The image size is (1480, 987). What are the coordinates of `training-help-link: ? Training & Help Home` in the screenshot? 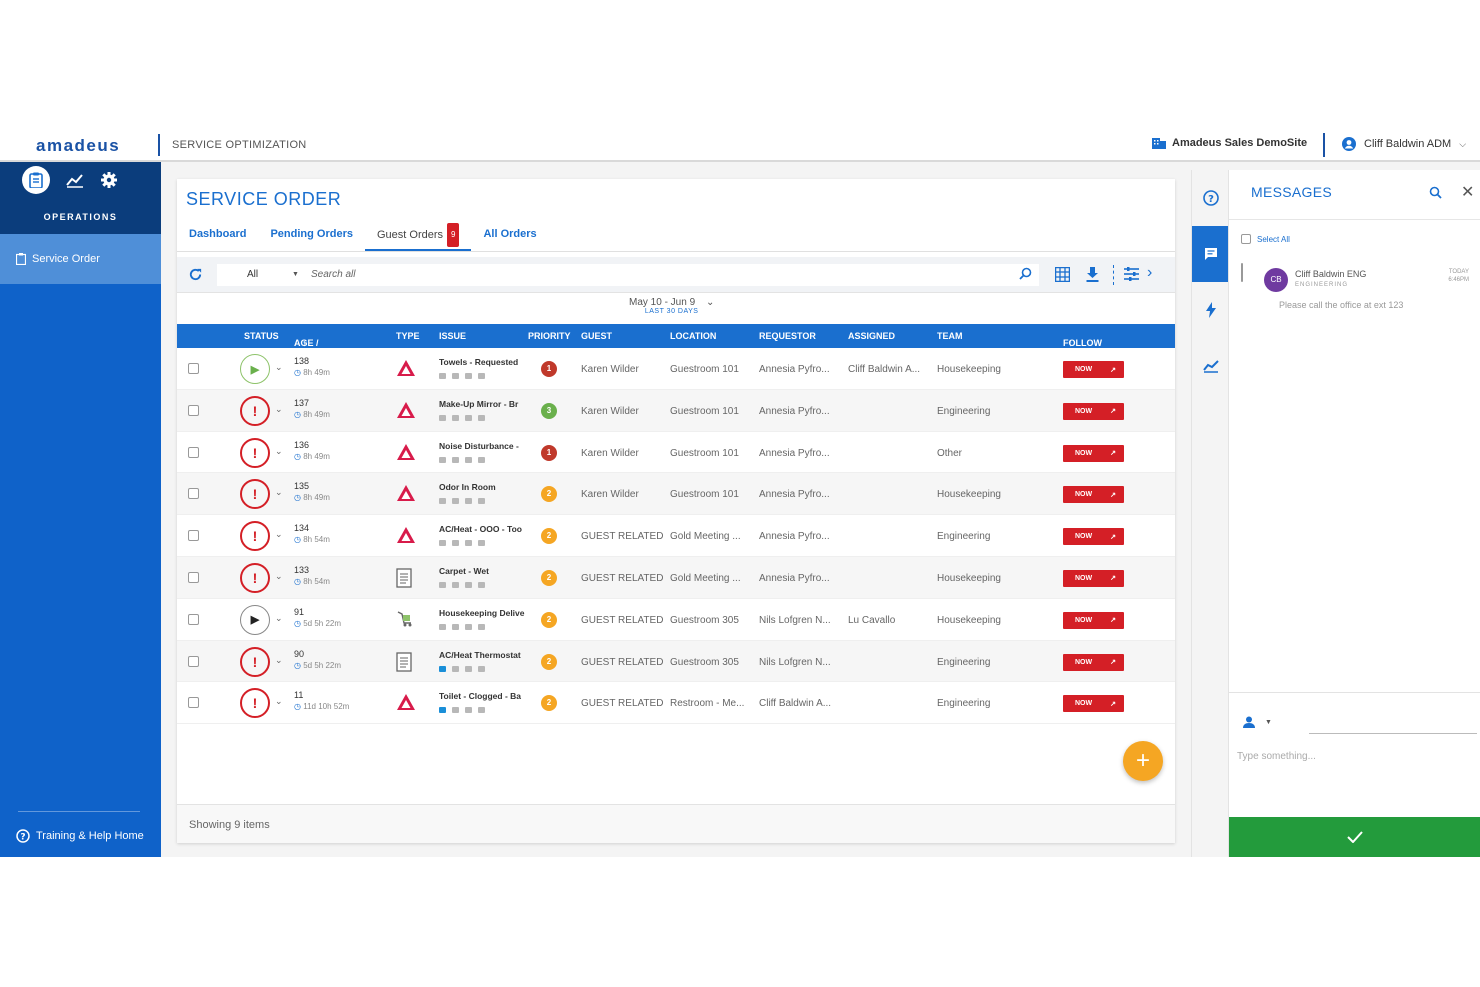 It's located at (80, 836).